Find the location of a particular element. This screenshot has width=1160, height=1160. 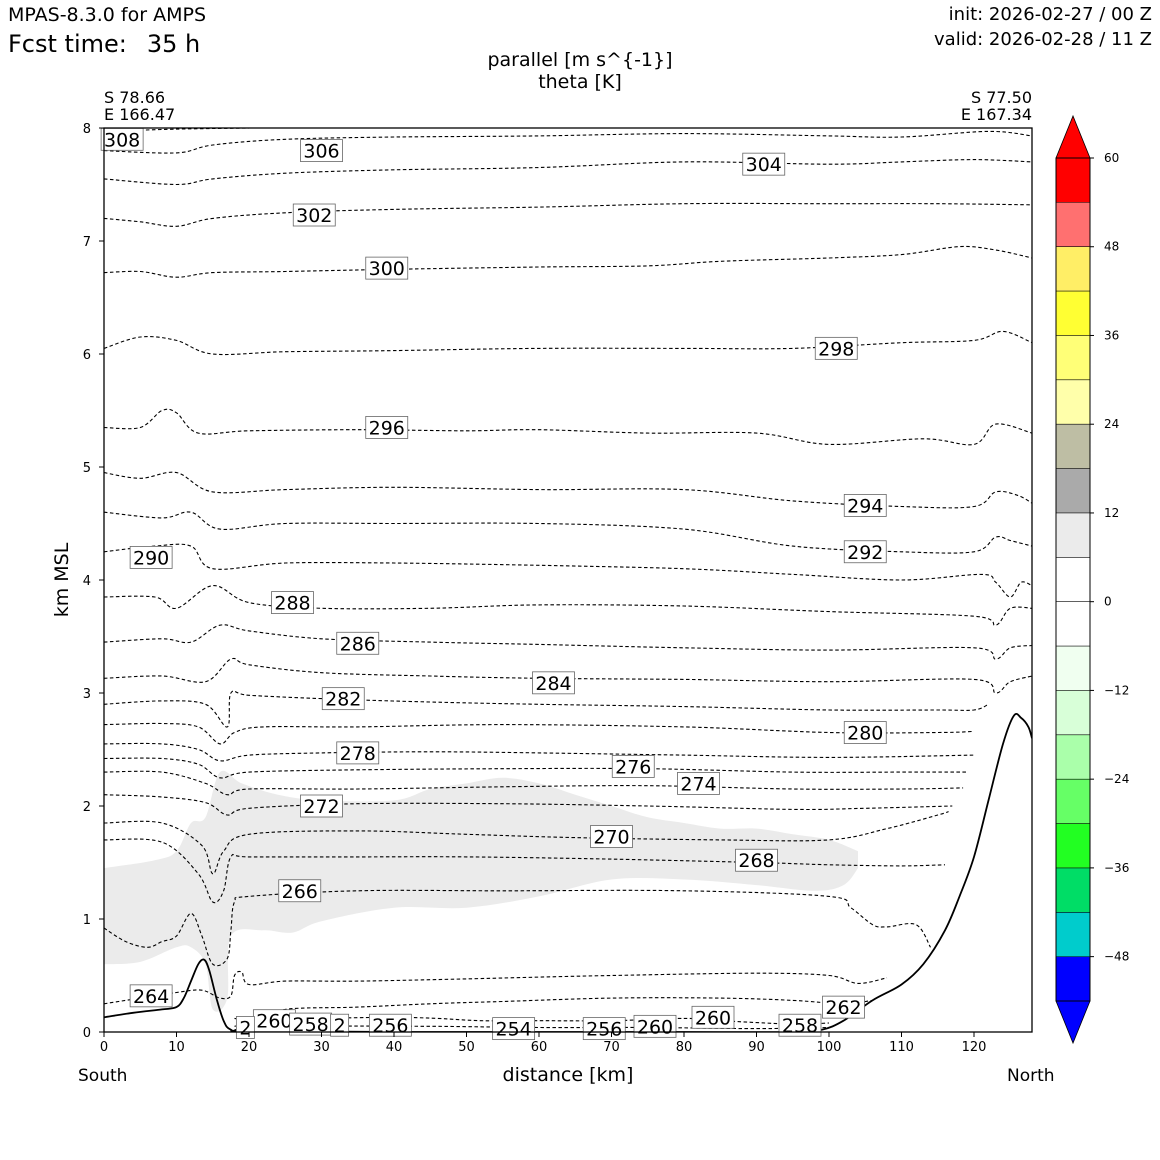

colorbar-tick-label-7: 36 is located at coordinates (1111, 335).